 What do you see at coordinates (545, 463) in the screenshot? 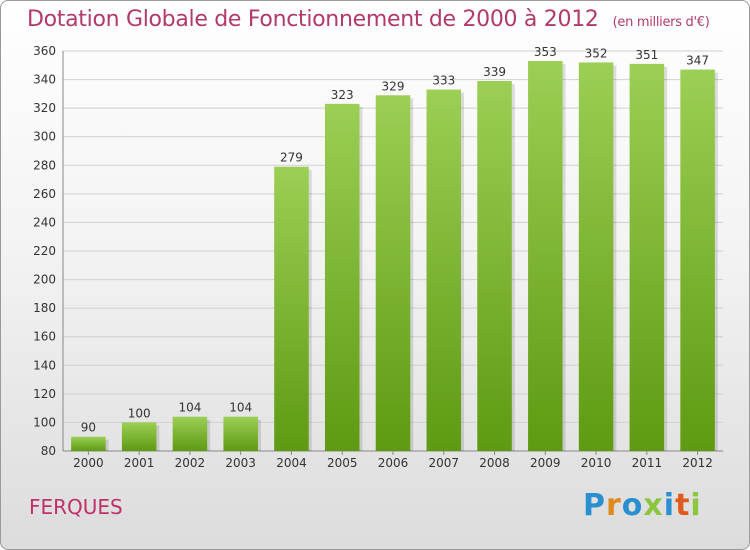
I see `x-tick-label: 2009` at bounding box center [545, 463].